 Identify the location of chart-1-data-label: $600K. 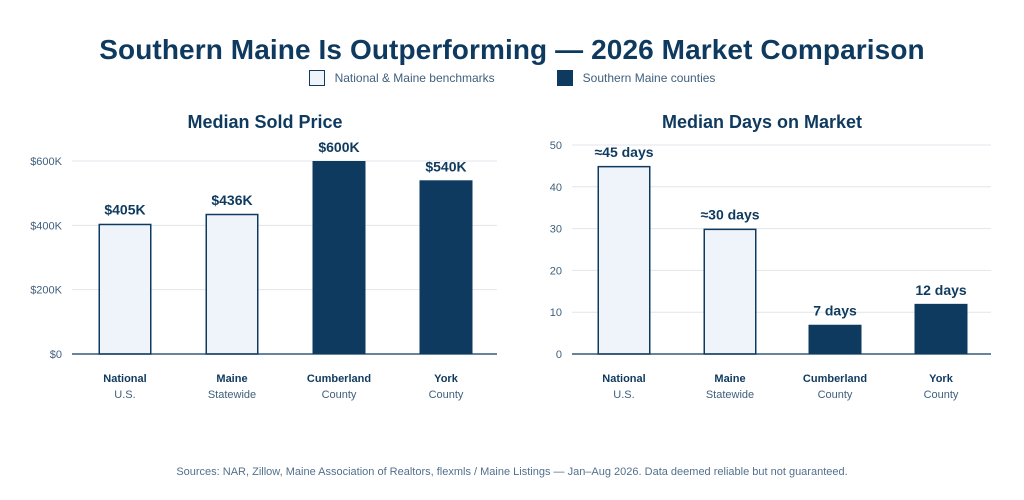
(338, 147).